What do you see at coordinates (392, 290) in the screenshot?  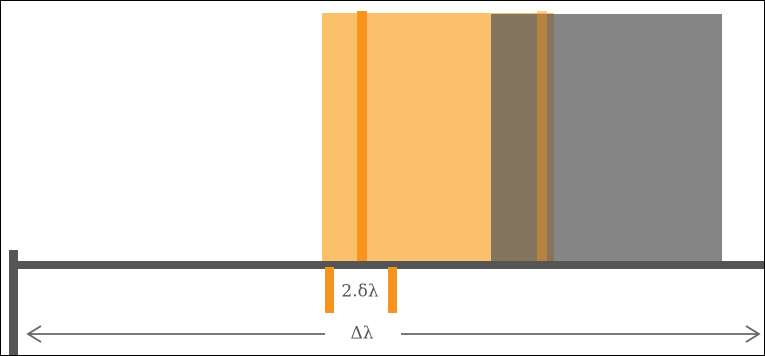 I see `spacing-tick-right` at bounding box center [392, 290].